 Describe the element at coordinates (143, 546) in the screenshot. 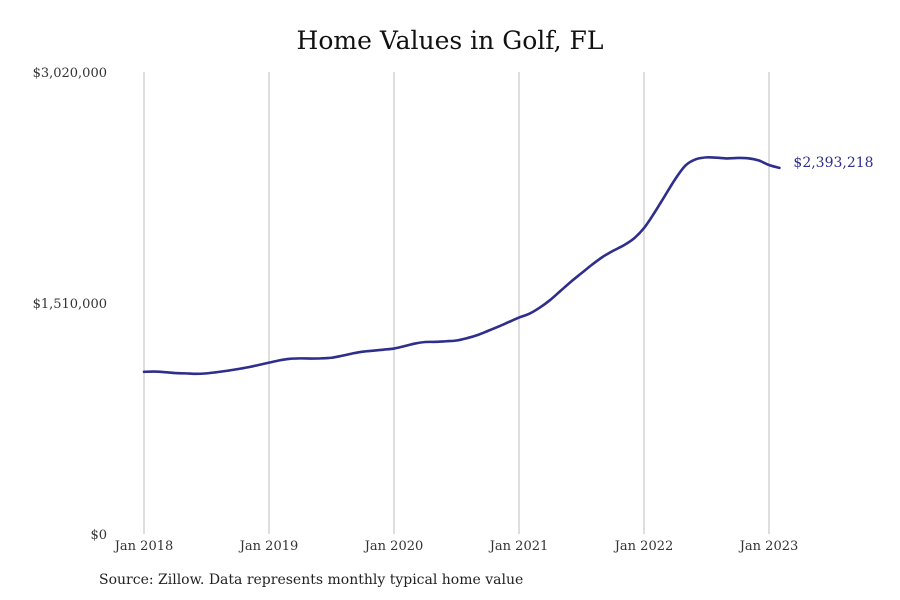

I see `x-tick-label: Jan 2018` at that location.